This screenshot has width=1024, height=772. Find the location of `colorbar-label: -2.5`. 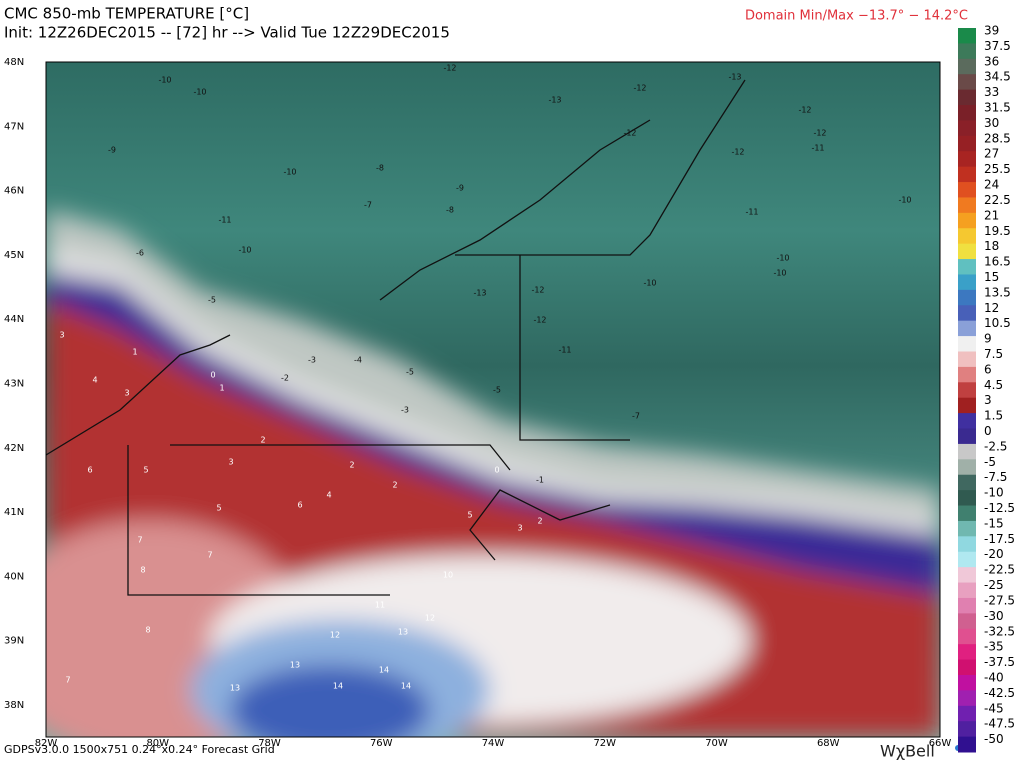

colorbar-label: -2.5 is located at coordinates (995, 446).